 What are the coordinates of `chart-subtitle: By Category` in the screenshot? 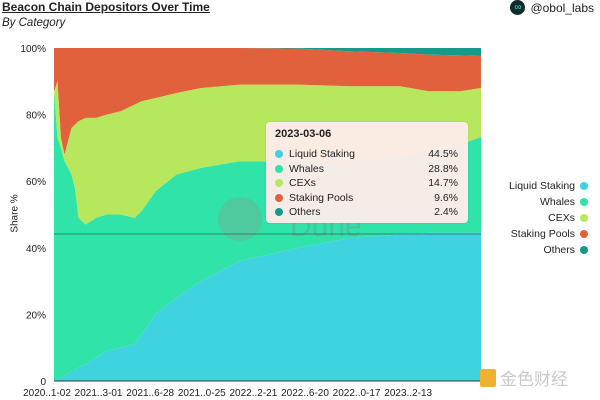 It's located at (34, 23).